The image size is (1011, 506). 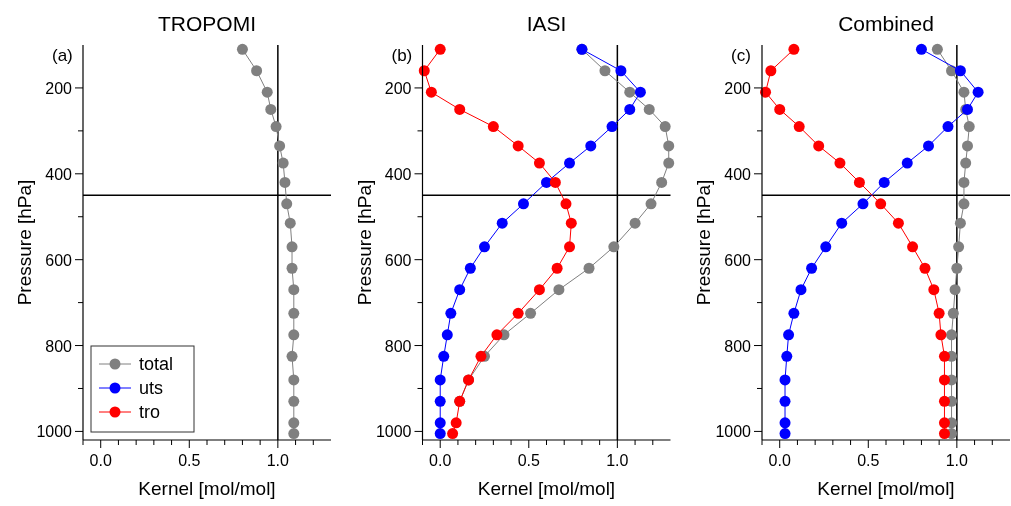 I want to click on text: (a), so click(x=62, y=55).